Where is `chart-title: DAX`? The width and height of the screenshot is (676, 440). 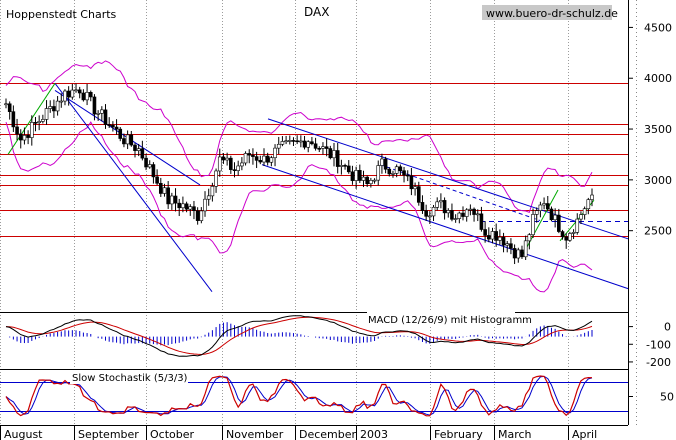
chart-title: DAX is located at coordinates (316, 12).